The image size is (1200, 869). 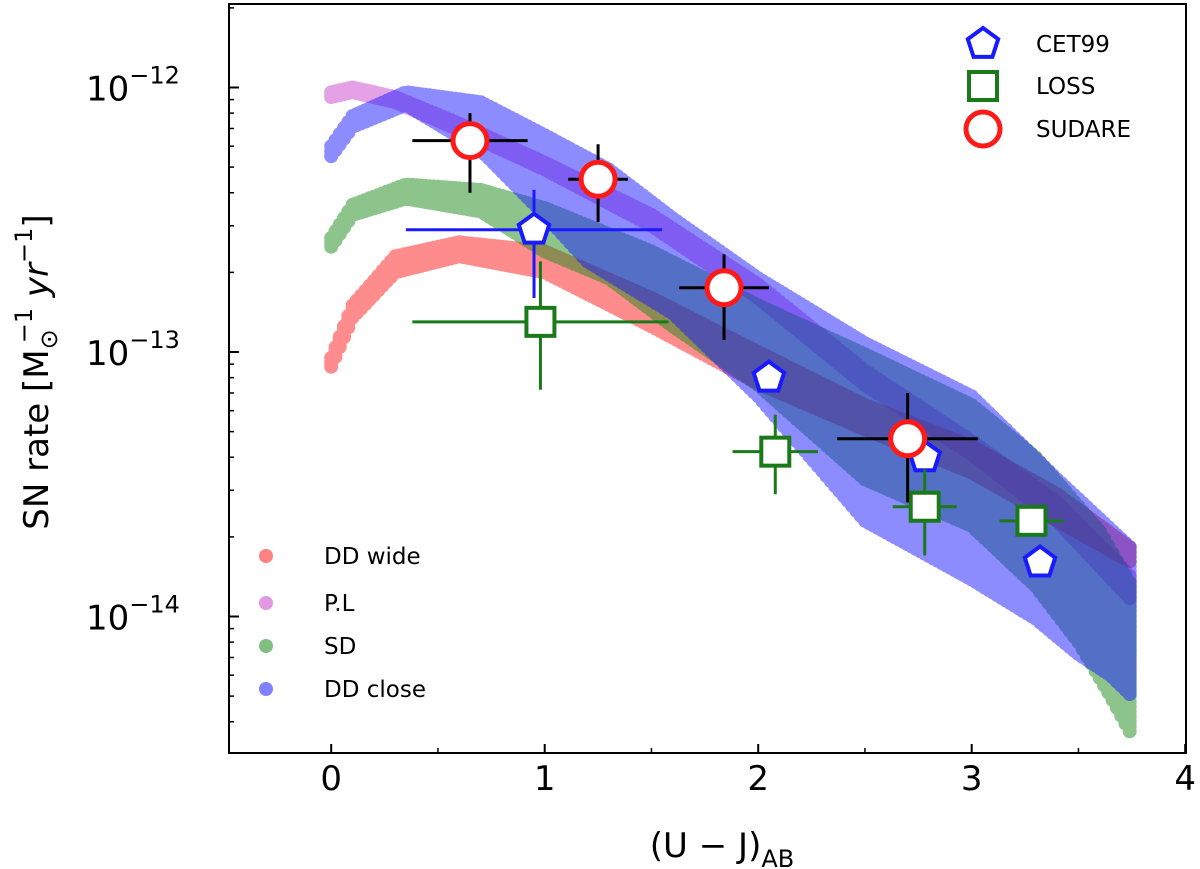 I want to click on legend-observations: CET99 LOSS SUDARE, so click(x=1047, y=87).